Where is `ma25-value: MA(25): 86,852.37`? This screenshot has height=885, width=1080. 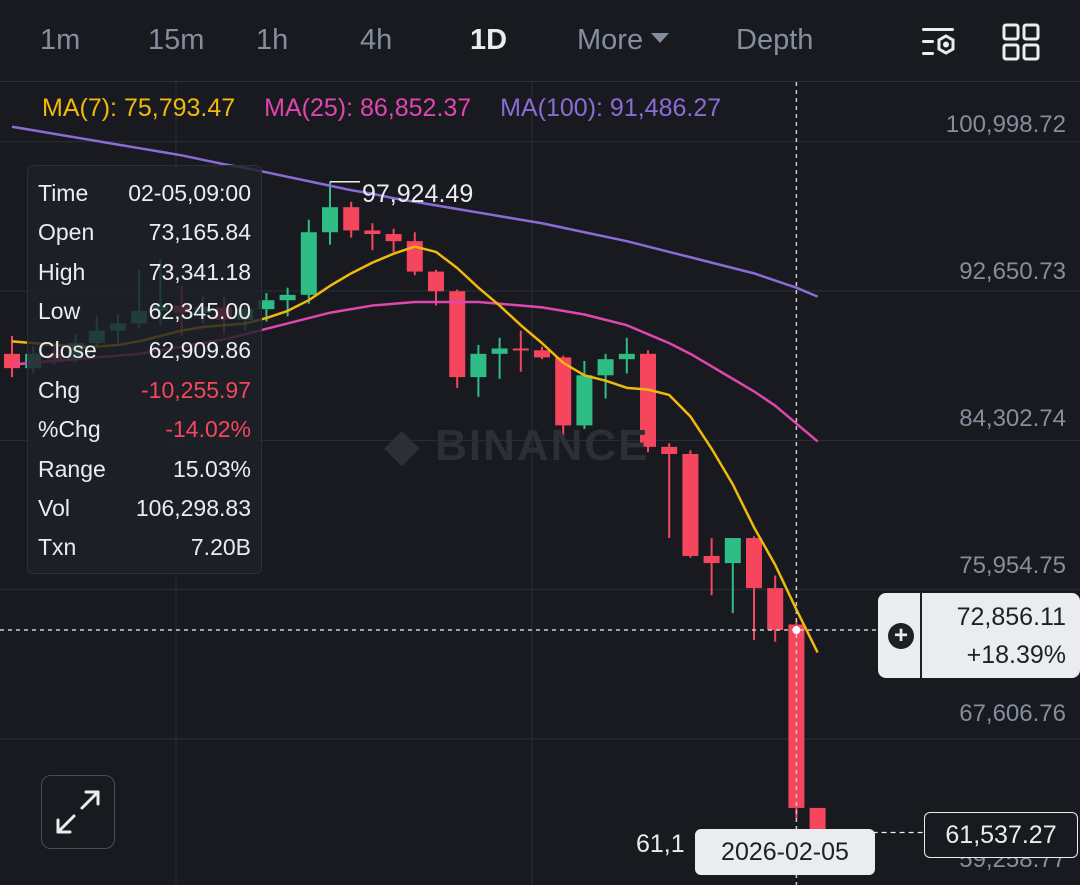
ma25-value: MA(25): 86,852.37 is located at coordinates (368, 108).